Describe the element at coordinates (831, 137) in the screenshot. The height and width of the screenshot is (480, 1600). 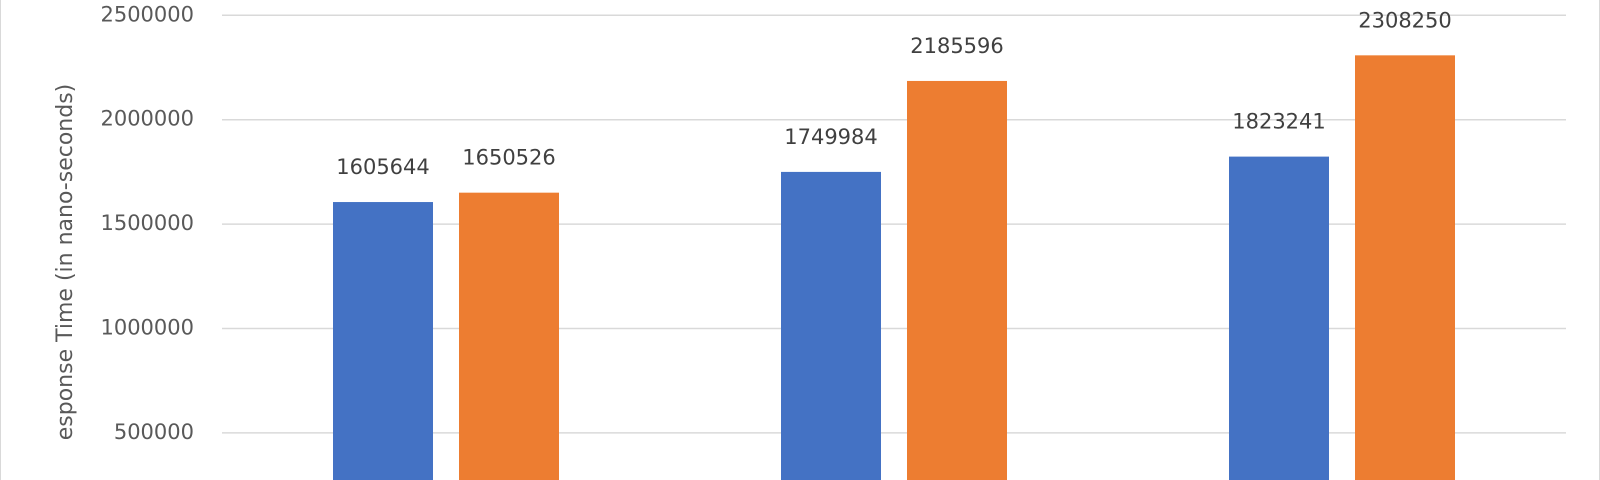
I see `data-label: 1749984` at that location.